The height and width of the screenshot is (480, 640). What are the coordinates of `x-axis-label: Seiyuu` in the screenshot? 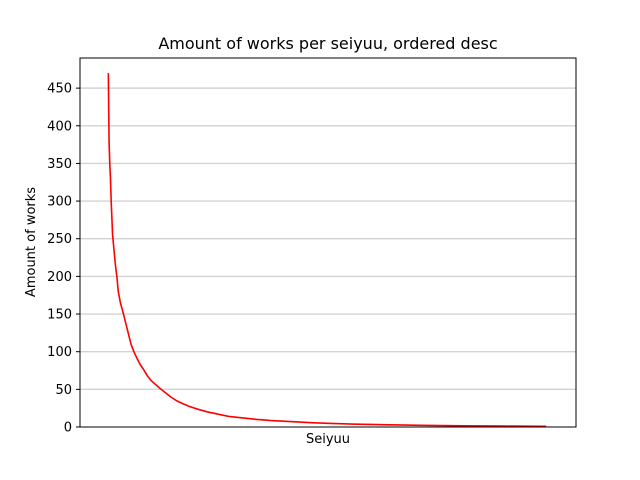 It's located at (328, 439).